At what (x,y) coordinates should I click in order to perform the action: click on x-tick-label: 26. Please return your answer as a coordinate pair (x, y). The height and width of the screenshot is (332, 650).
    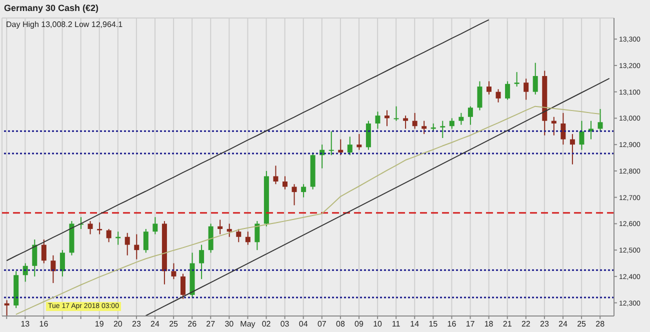
    Looking at the image, I should click on (193, 324).